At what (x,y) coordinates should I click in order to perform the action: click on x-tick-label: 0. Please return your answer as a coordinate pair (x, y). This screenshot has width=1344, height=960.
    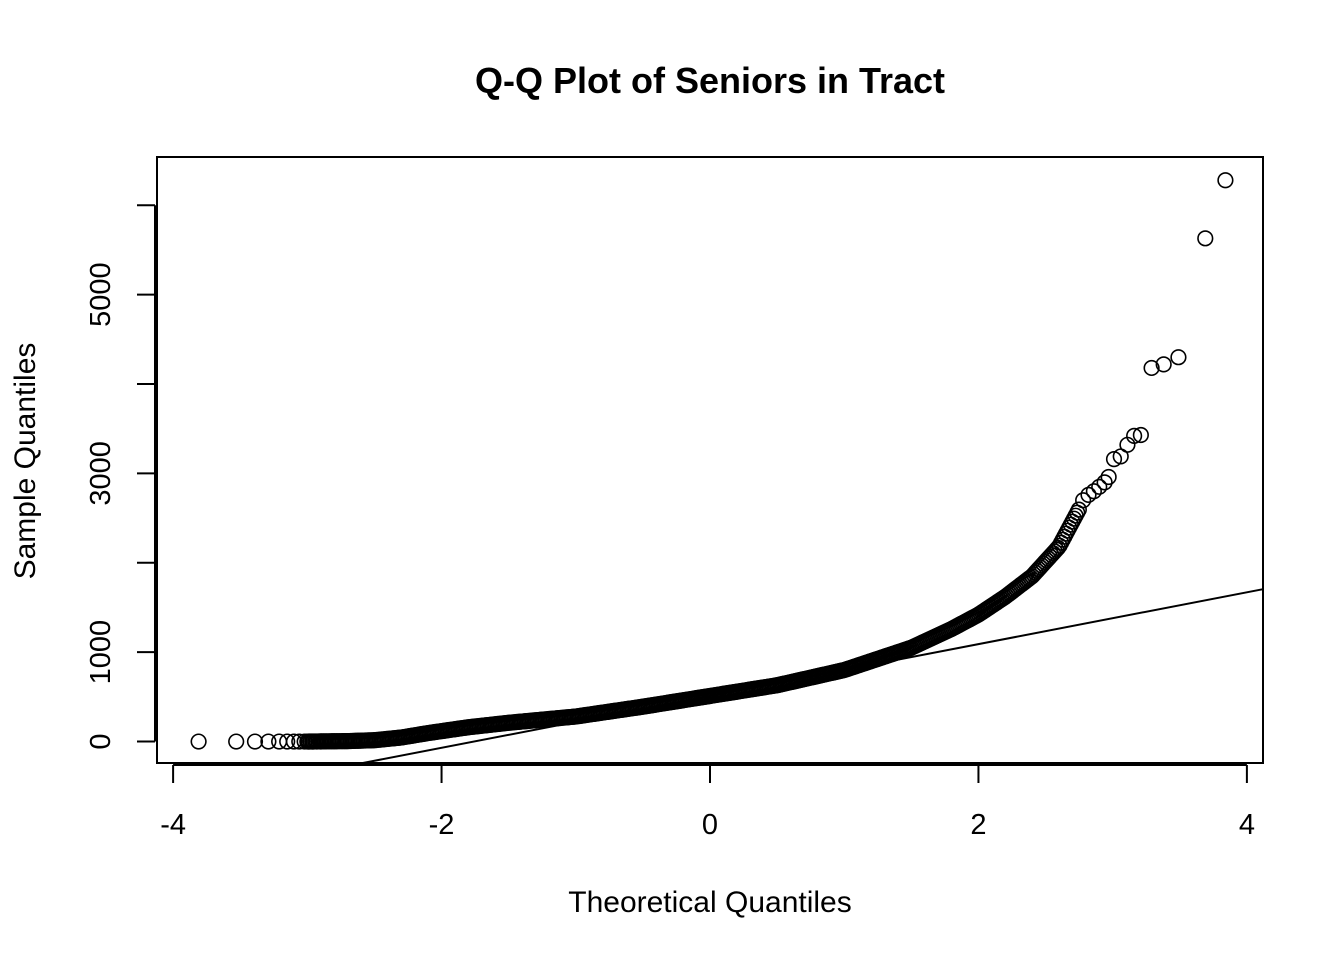
    Looking at the image, I should click on (710, 825).